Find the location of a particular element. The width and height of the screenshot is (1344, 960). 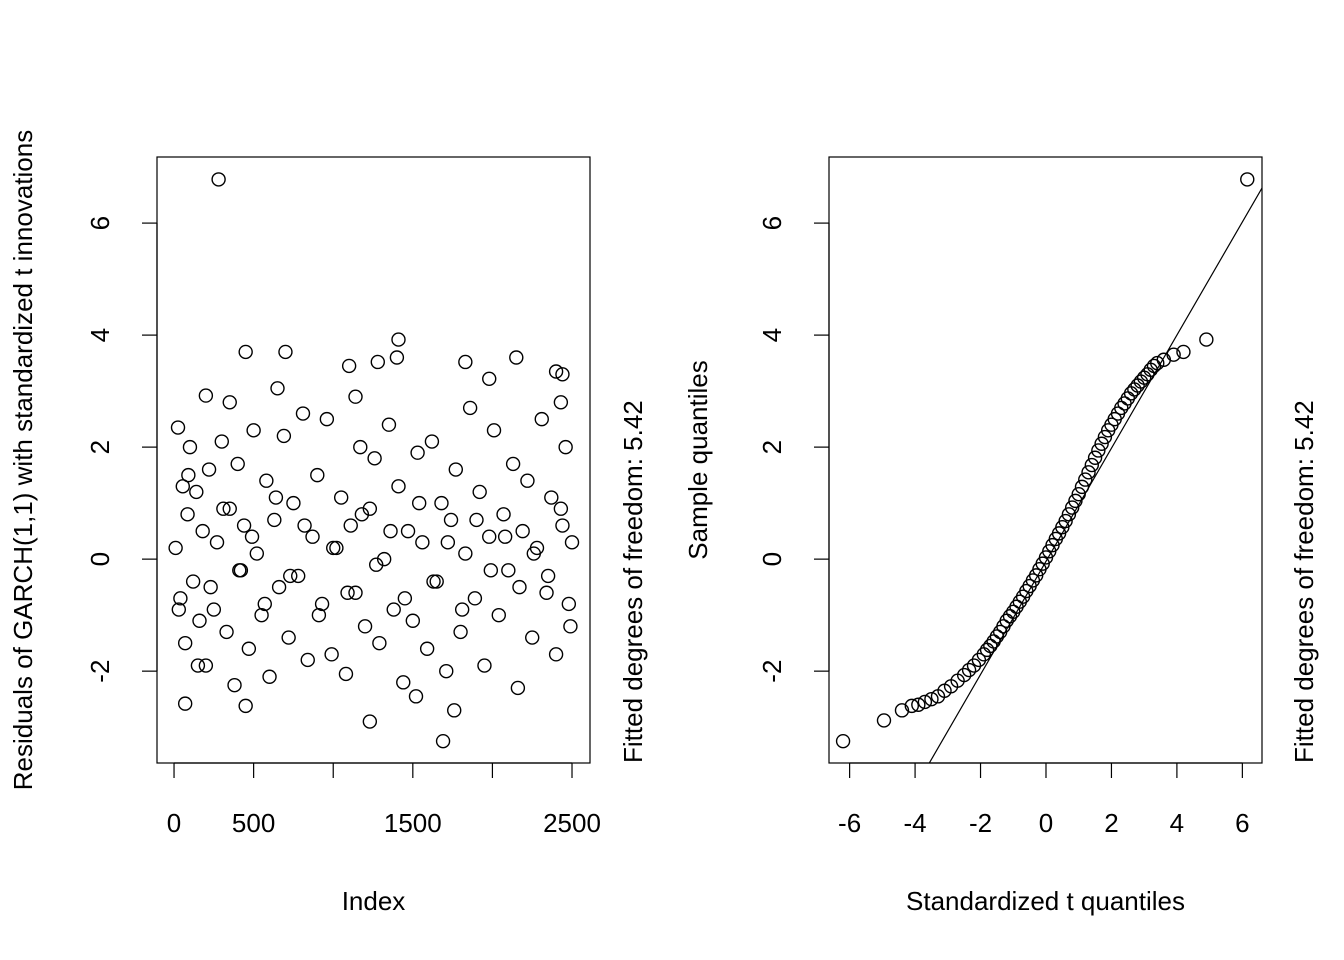

ref-line-group is located at coordinates (1095, 475).